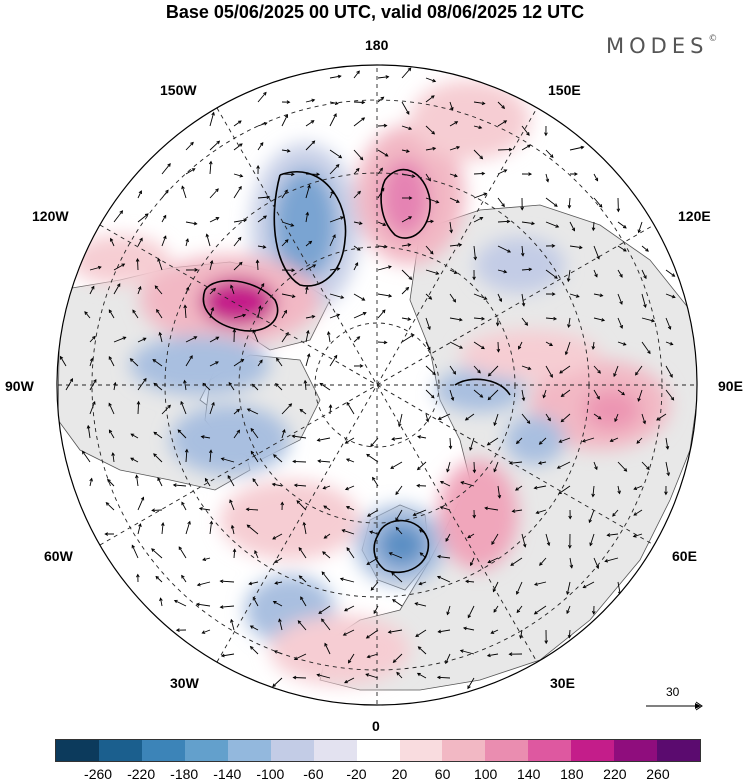 The width and height of the screenshot is (750, 783). What do you see at coordinates (376, 726) in the screenshot?
I see `lon-label-0: 0` at bounding box center [376, 726].